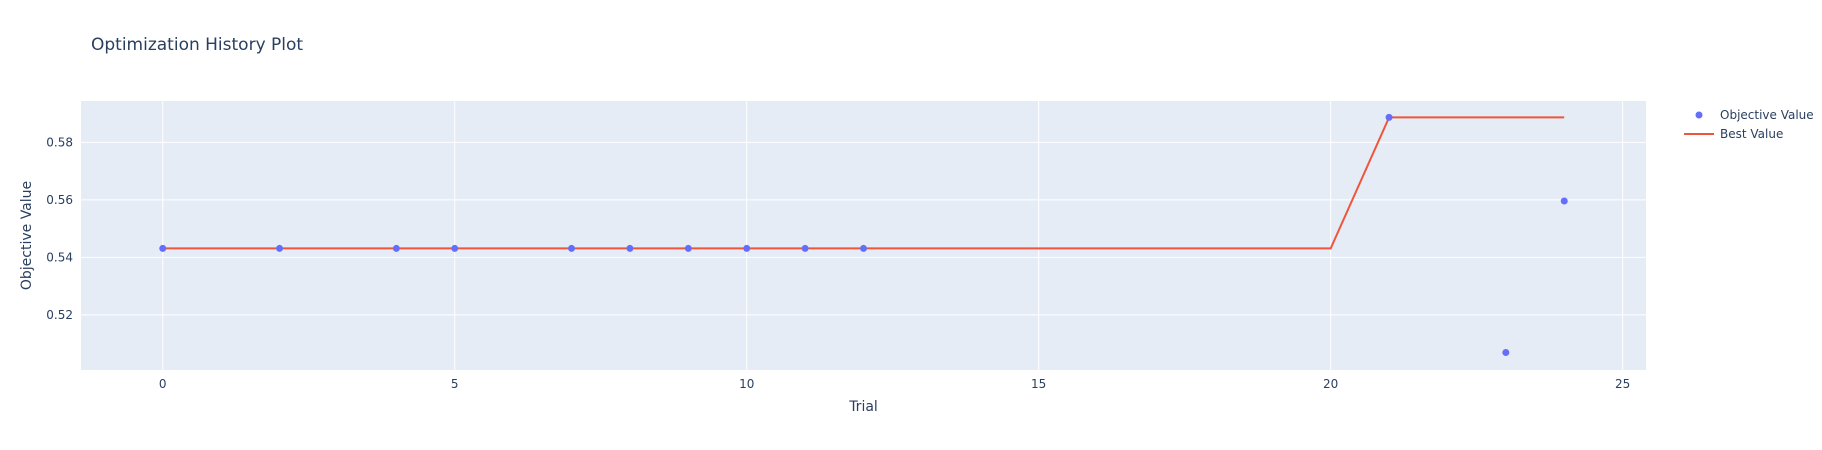 The width and height of the screenshot is (1822, 450). Describe the element at coordinates (59, 200) in the screenshot. I see `y-tick-label: 0.56` at that location.